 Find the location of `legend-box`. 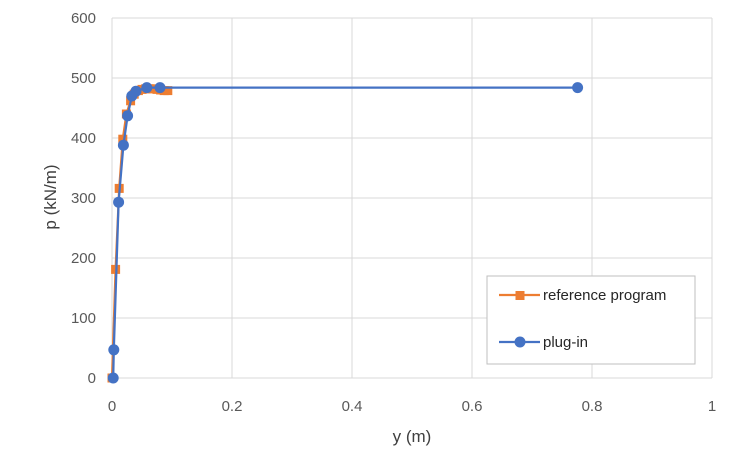

legend-box is located at coordinates (591, 320).